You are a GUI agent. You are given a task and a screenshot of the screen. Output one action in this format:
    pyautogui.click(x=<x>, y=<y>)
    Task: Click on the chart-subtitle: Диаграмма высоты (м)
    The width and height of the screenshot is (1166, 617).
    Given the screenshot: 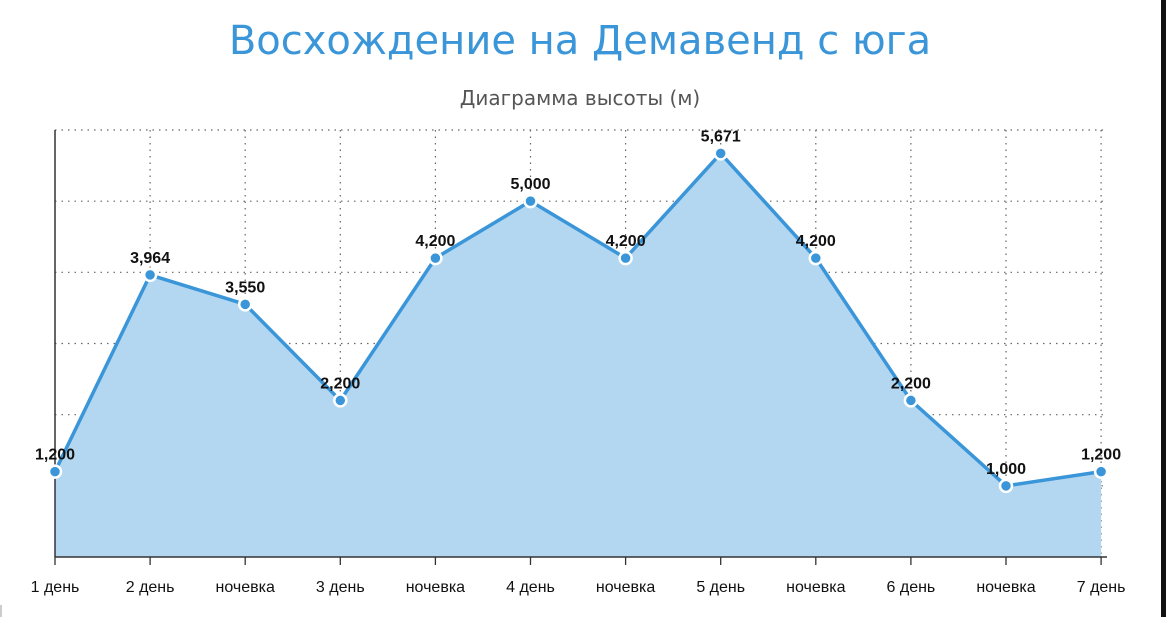 What is the action you would take?
    pyautogui.click(x=580, y=98)
    